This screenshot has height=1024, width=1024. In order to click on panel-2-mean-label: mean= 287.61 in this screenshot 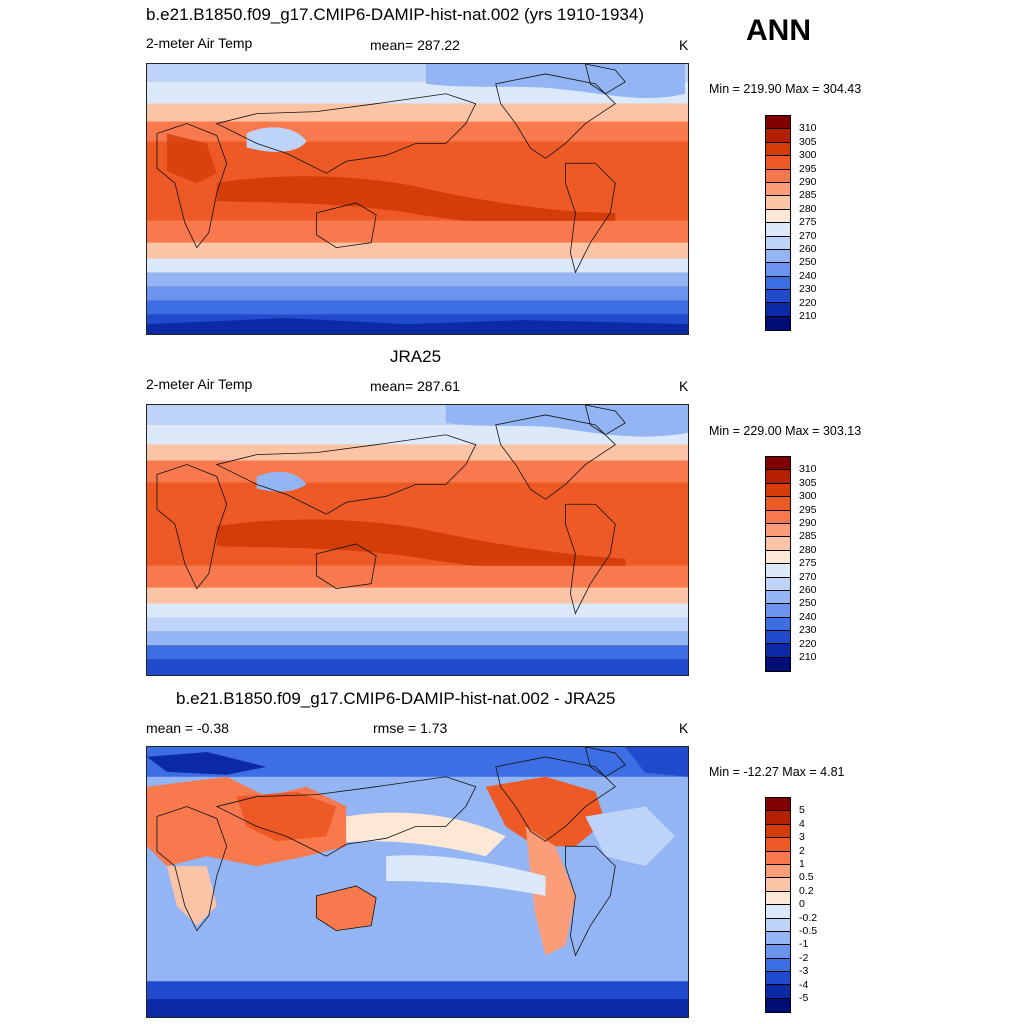, I will do `click(415, 386)`.